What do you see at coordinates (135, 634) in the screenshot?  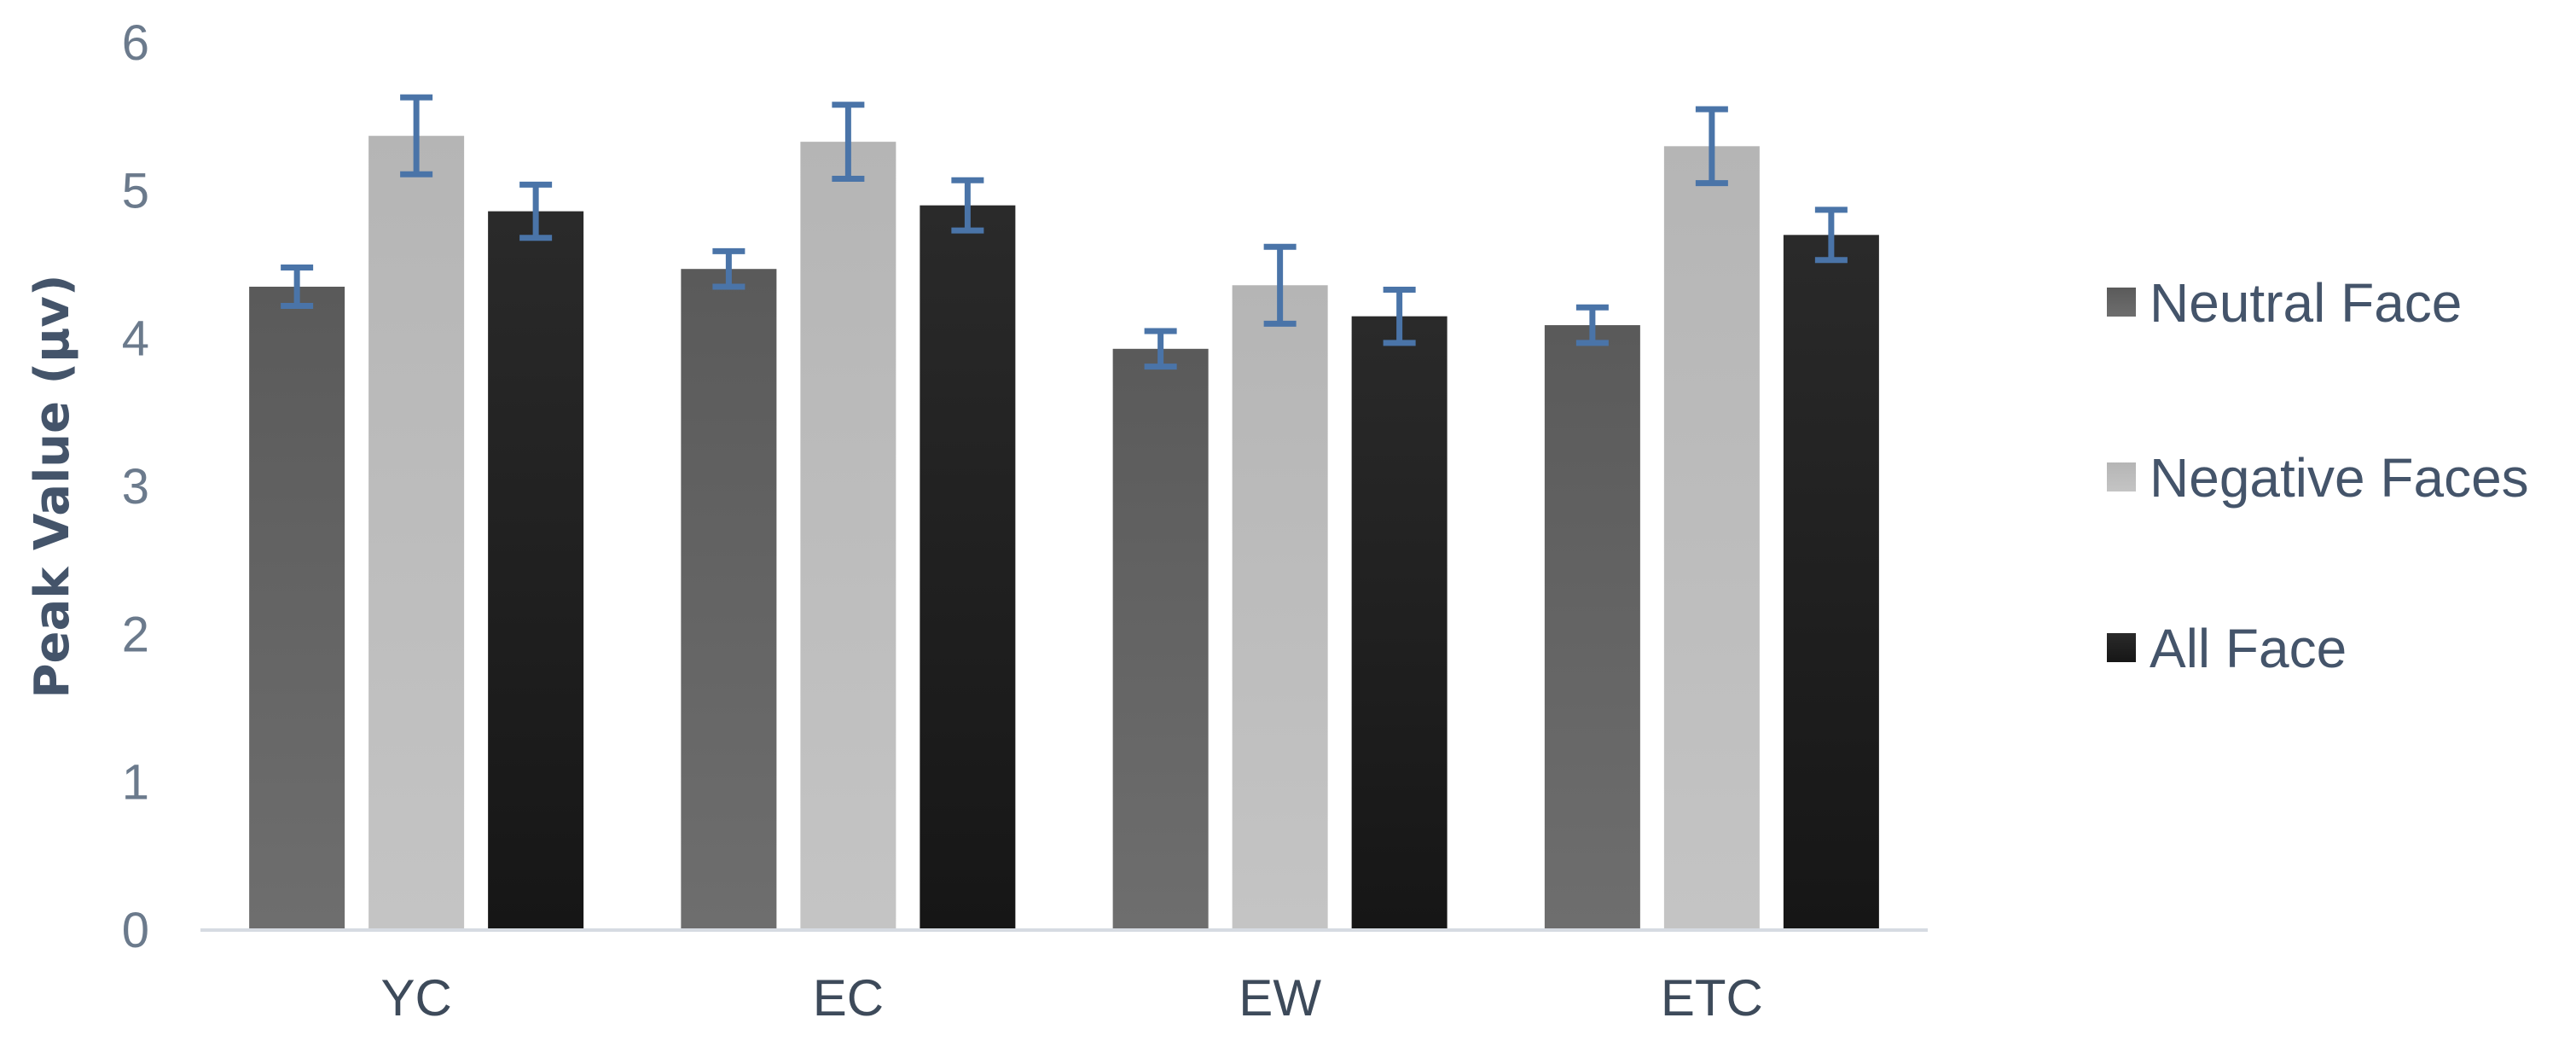 I see `y-tick-label: 2` at bounding box center [135, 634].